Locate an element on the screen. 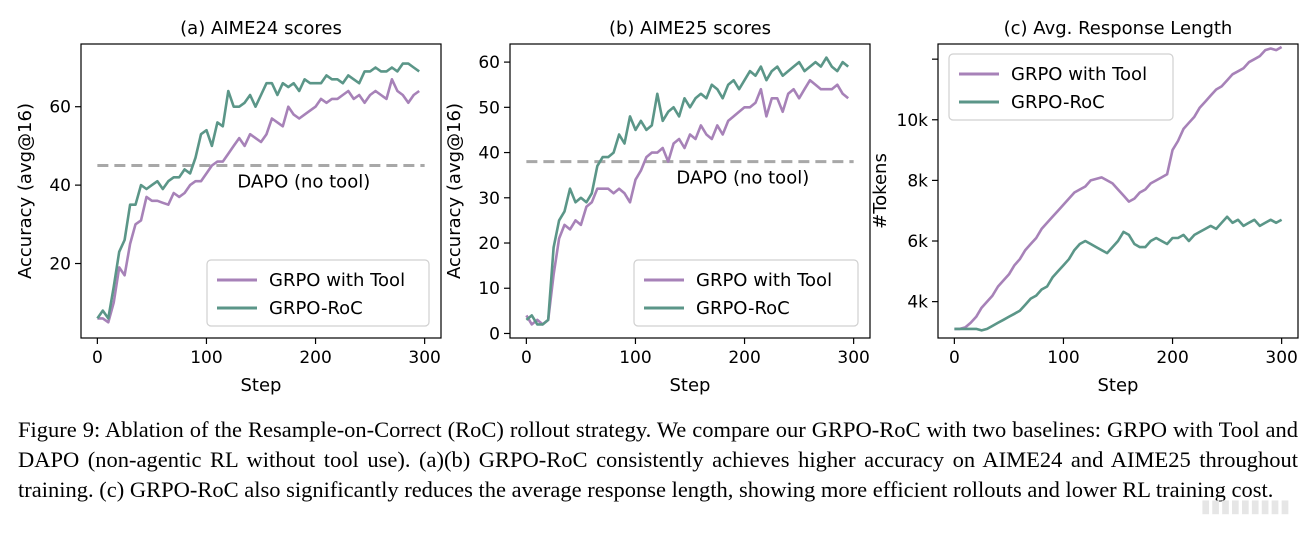 This screenshot has width=1312, height=545. y-tick-label: 0 is located at coordinates (494, 334).